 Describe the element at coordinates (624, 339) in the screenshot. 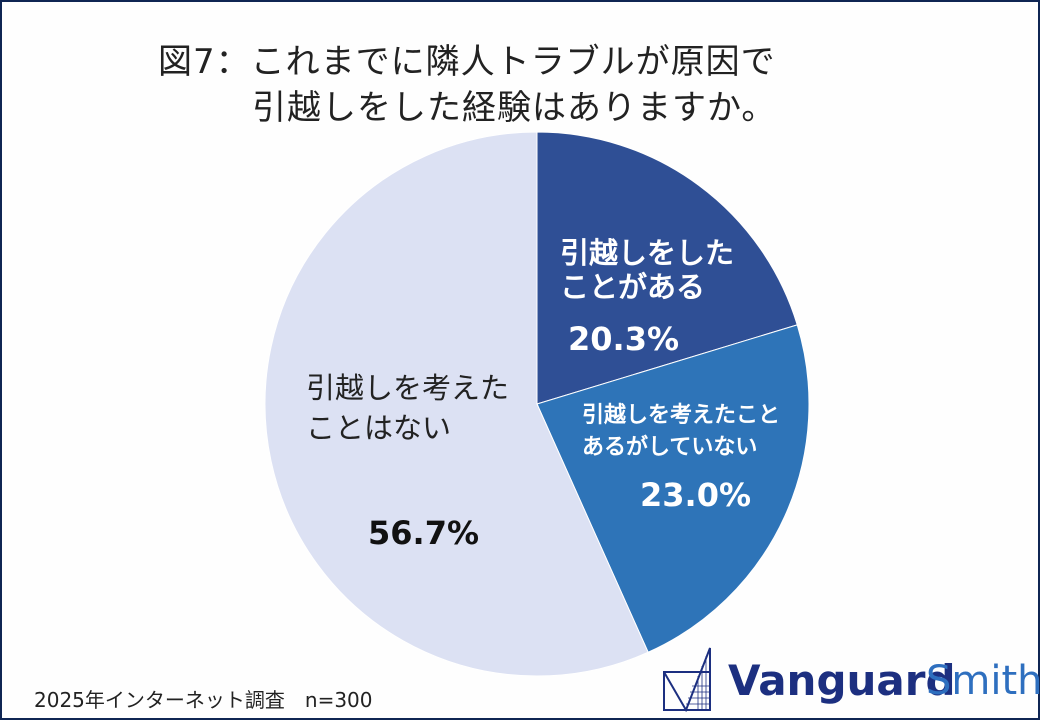

I see `slice-value-moved: 20.3%` at that location.